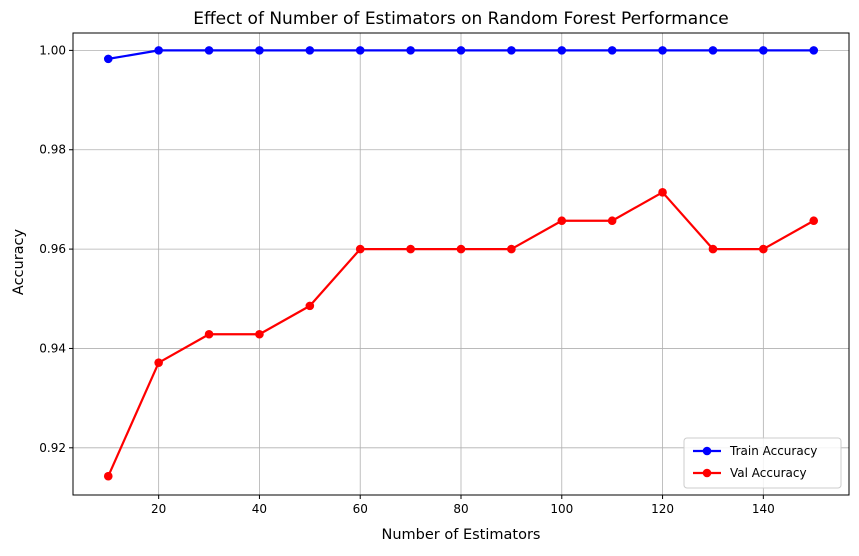  I want to click on legend-box, so click(762, 463).